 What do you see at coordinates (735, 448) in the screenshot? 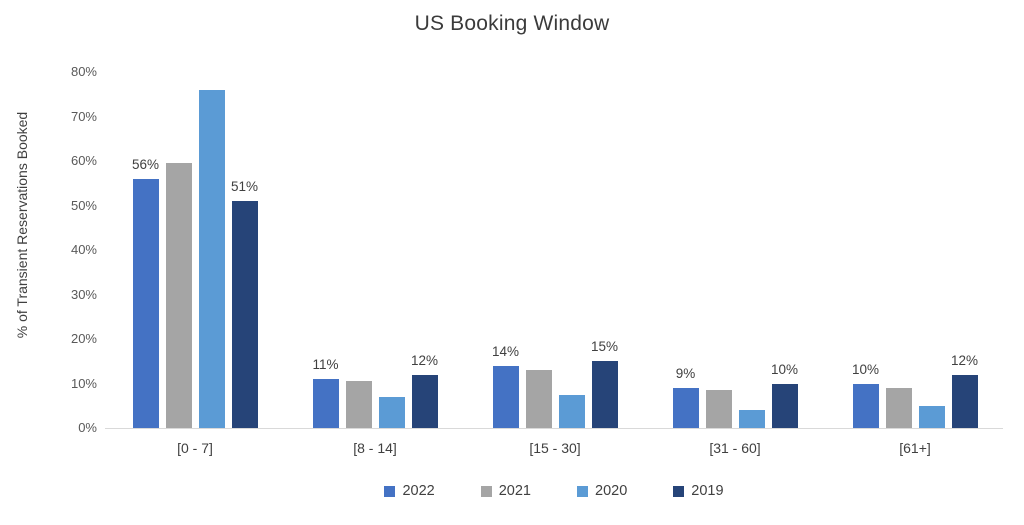
I see `category-label: [31 - 60]` at bounding box center [735, 448].